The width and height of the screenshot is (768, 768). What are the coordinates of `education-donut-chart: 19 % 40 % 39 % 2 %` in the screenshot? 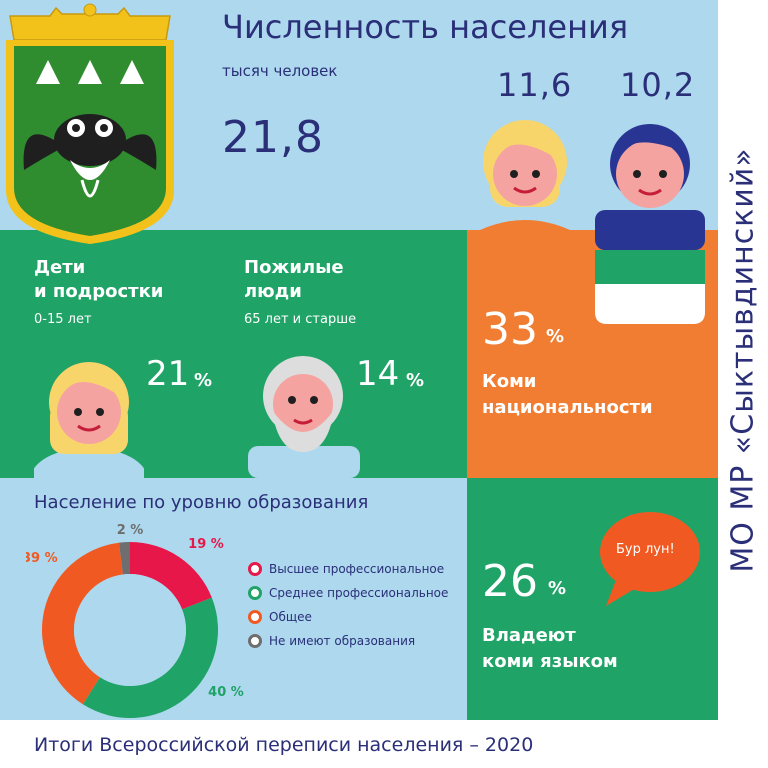 It's located at (135, 620).